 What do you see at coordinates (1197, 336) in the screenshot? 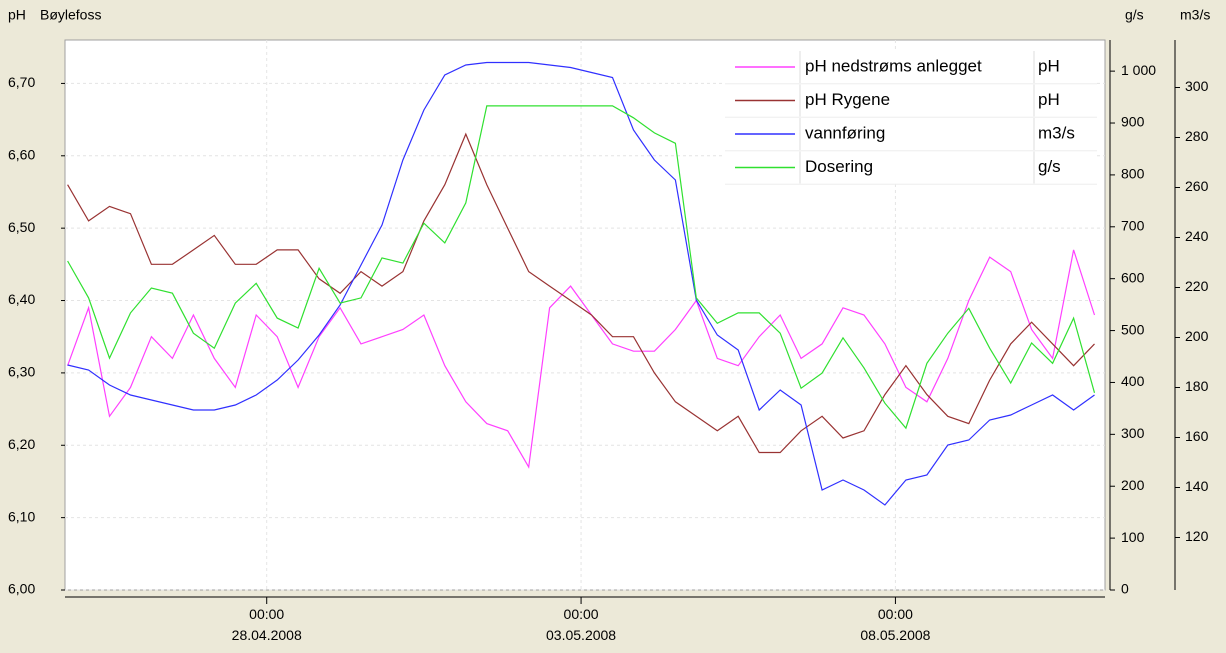
I see `y3-tick-label: 200` at bounding box center [1197, 336].